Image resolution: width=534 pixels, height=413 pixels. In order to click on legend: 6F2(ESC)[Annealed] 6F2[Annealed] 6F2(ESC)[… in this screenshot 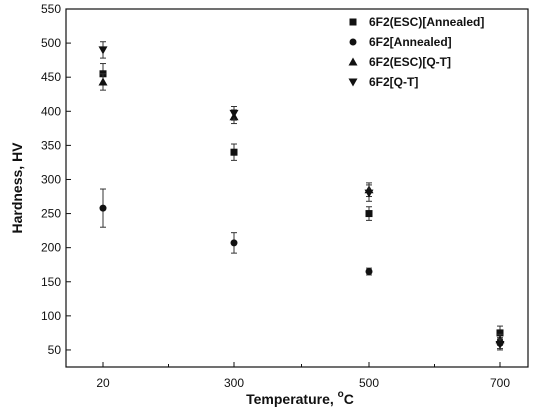, I will do `click(416, 52)`.